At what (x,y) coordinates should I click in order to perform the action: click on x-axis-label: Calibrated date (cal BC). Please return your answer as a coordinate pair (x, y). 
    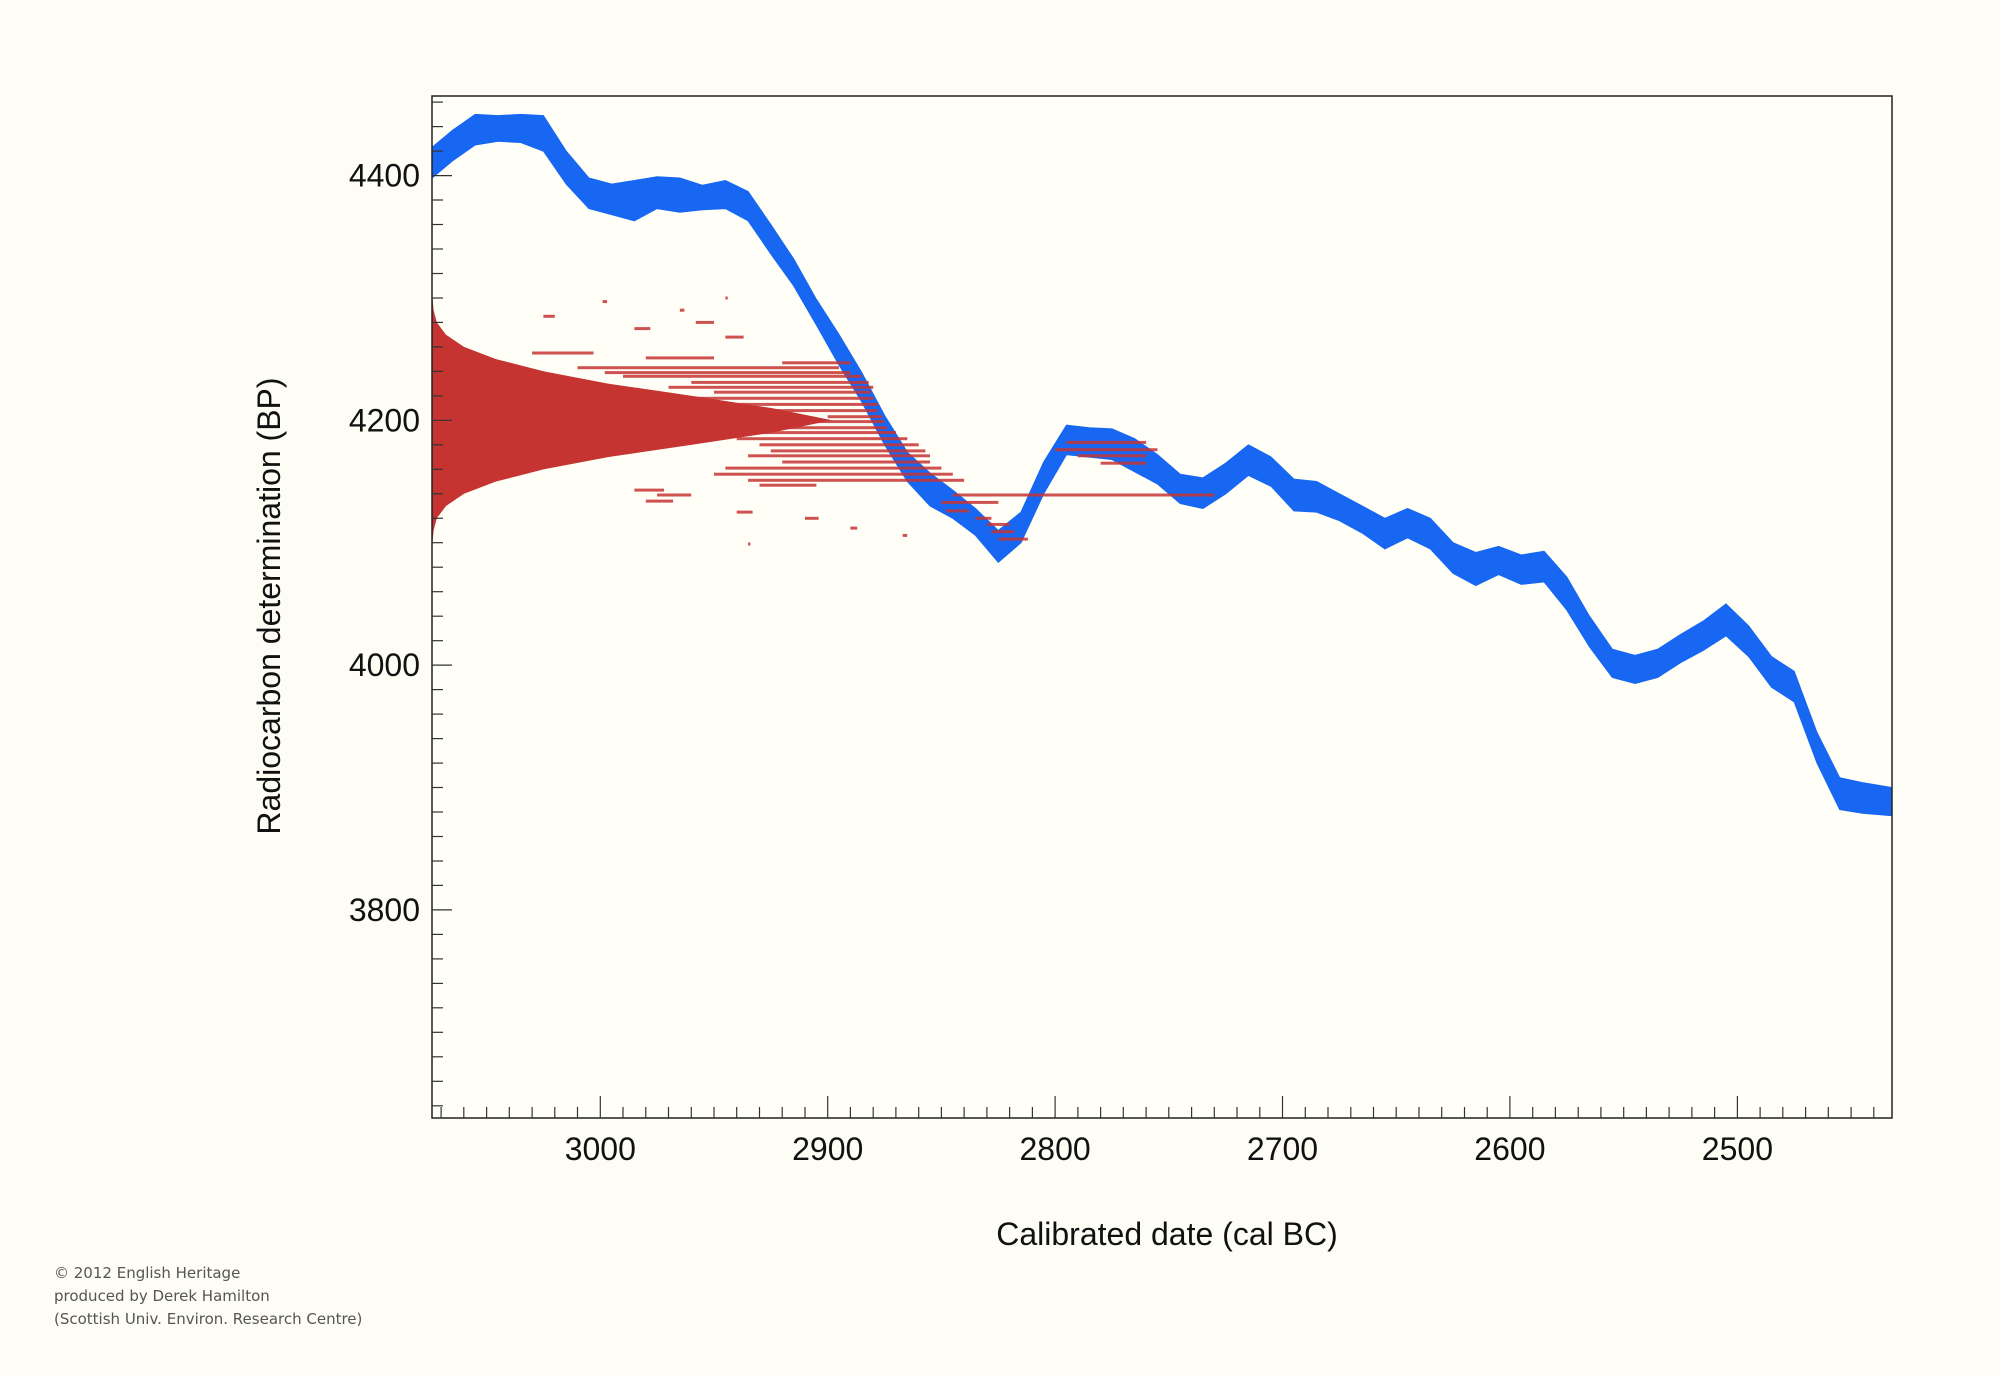
    Looking at the image, I should click on (1166, 1234).